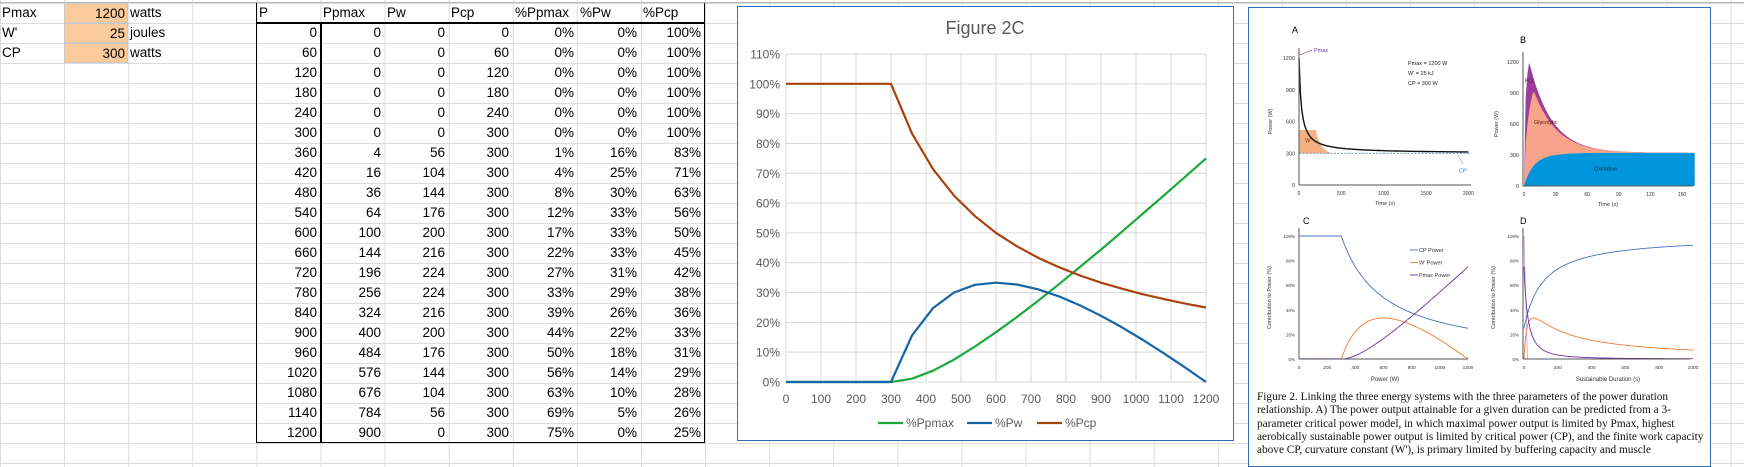  What do you see at coordinates (373, 192) in the screenshot?
I see `table-cell: 36` at bounding box center [373, 192].